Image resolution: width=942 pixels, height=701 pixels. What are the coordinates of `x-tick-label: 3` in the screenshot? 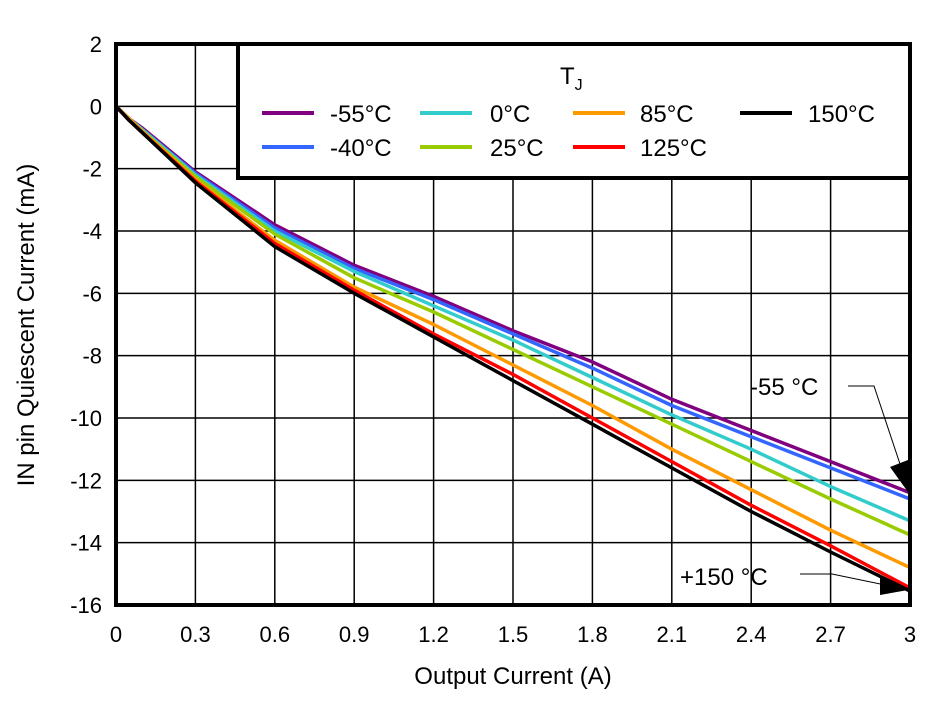 It's located at (910, 634).